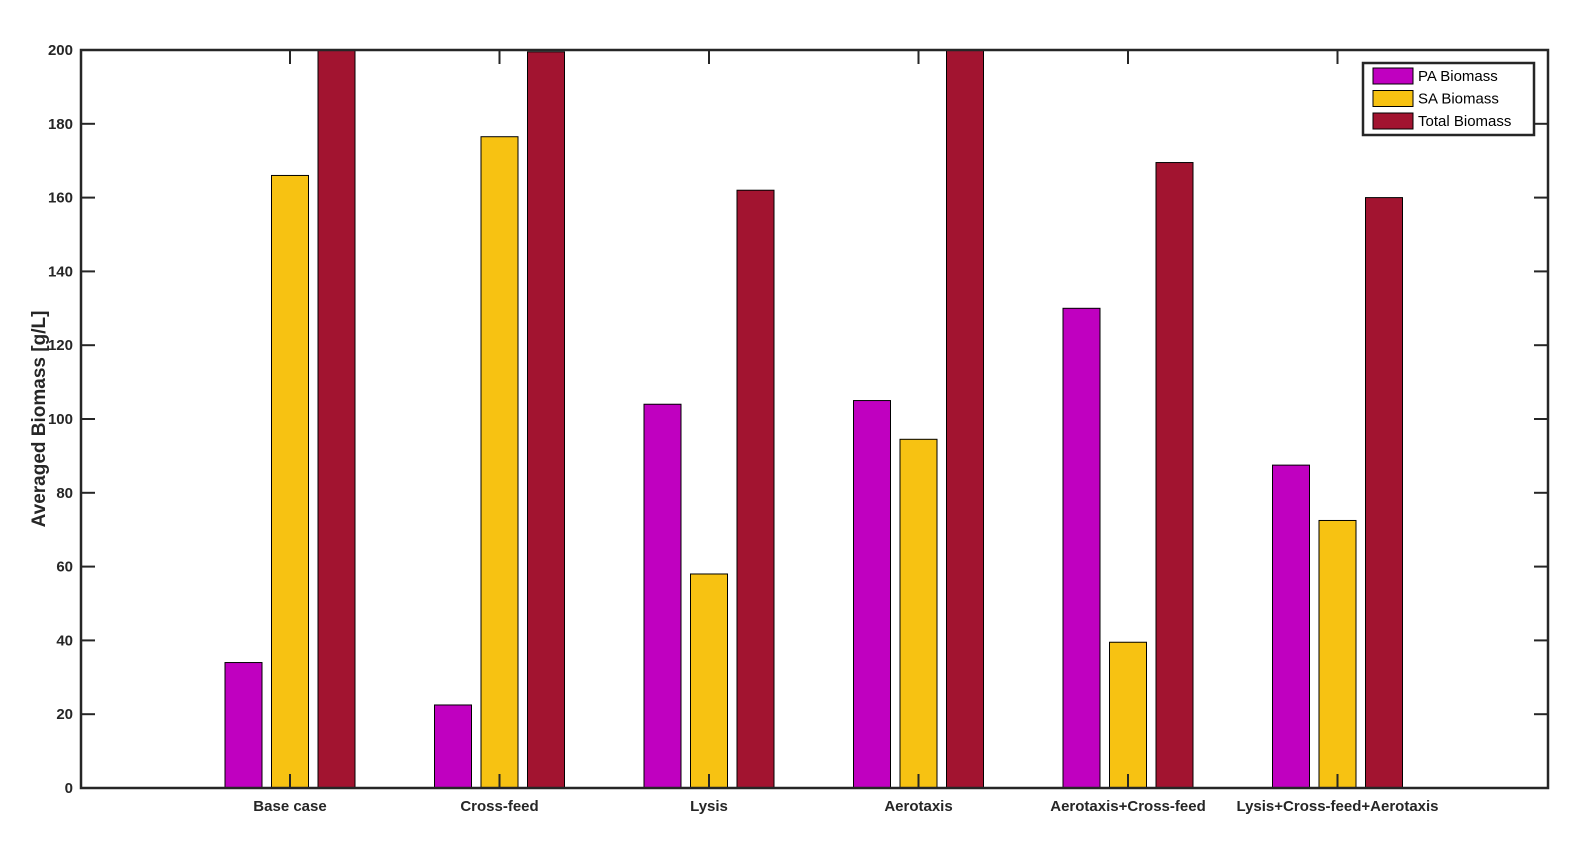 The width and height of the screenshot is (1589, 842). What do you see at coordinates (709, 806) in the screenshot?
I see `x-tick-label: Lysis` at bounding box center [709, 806].